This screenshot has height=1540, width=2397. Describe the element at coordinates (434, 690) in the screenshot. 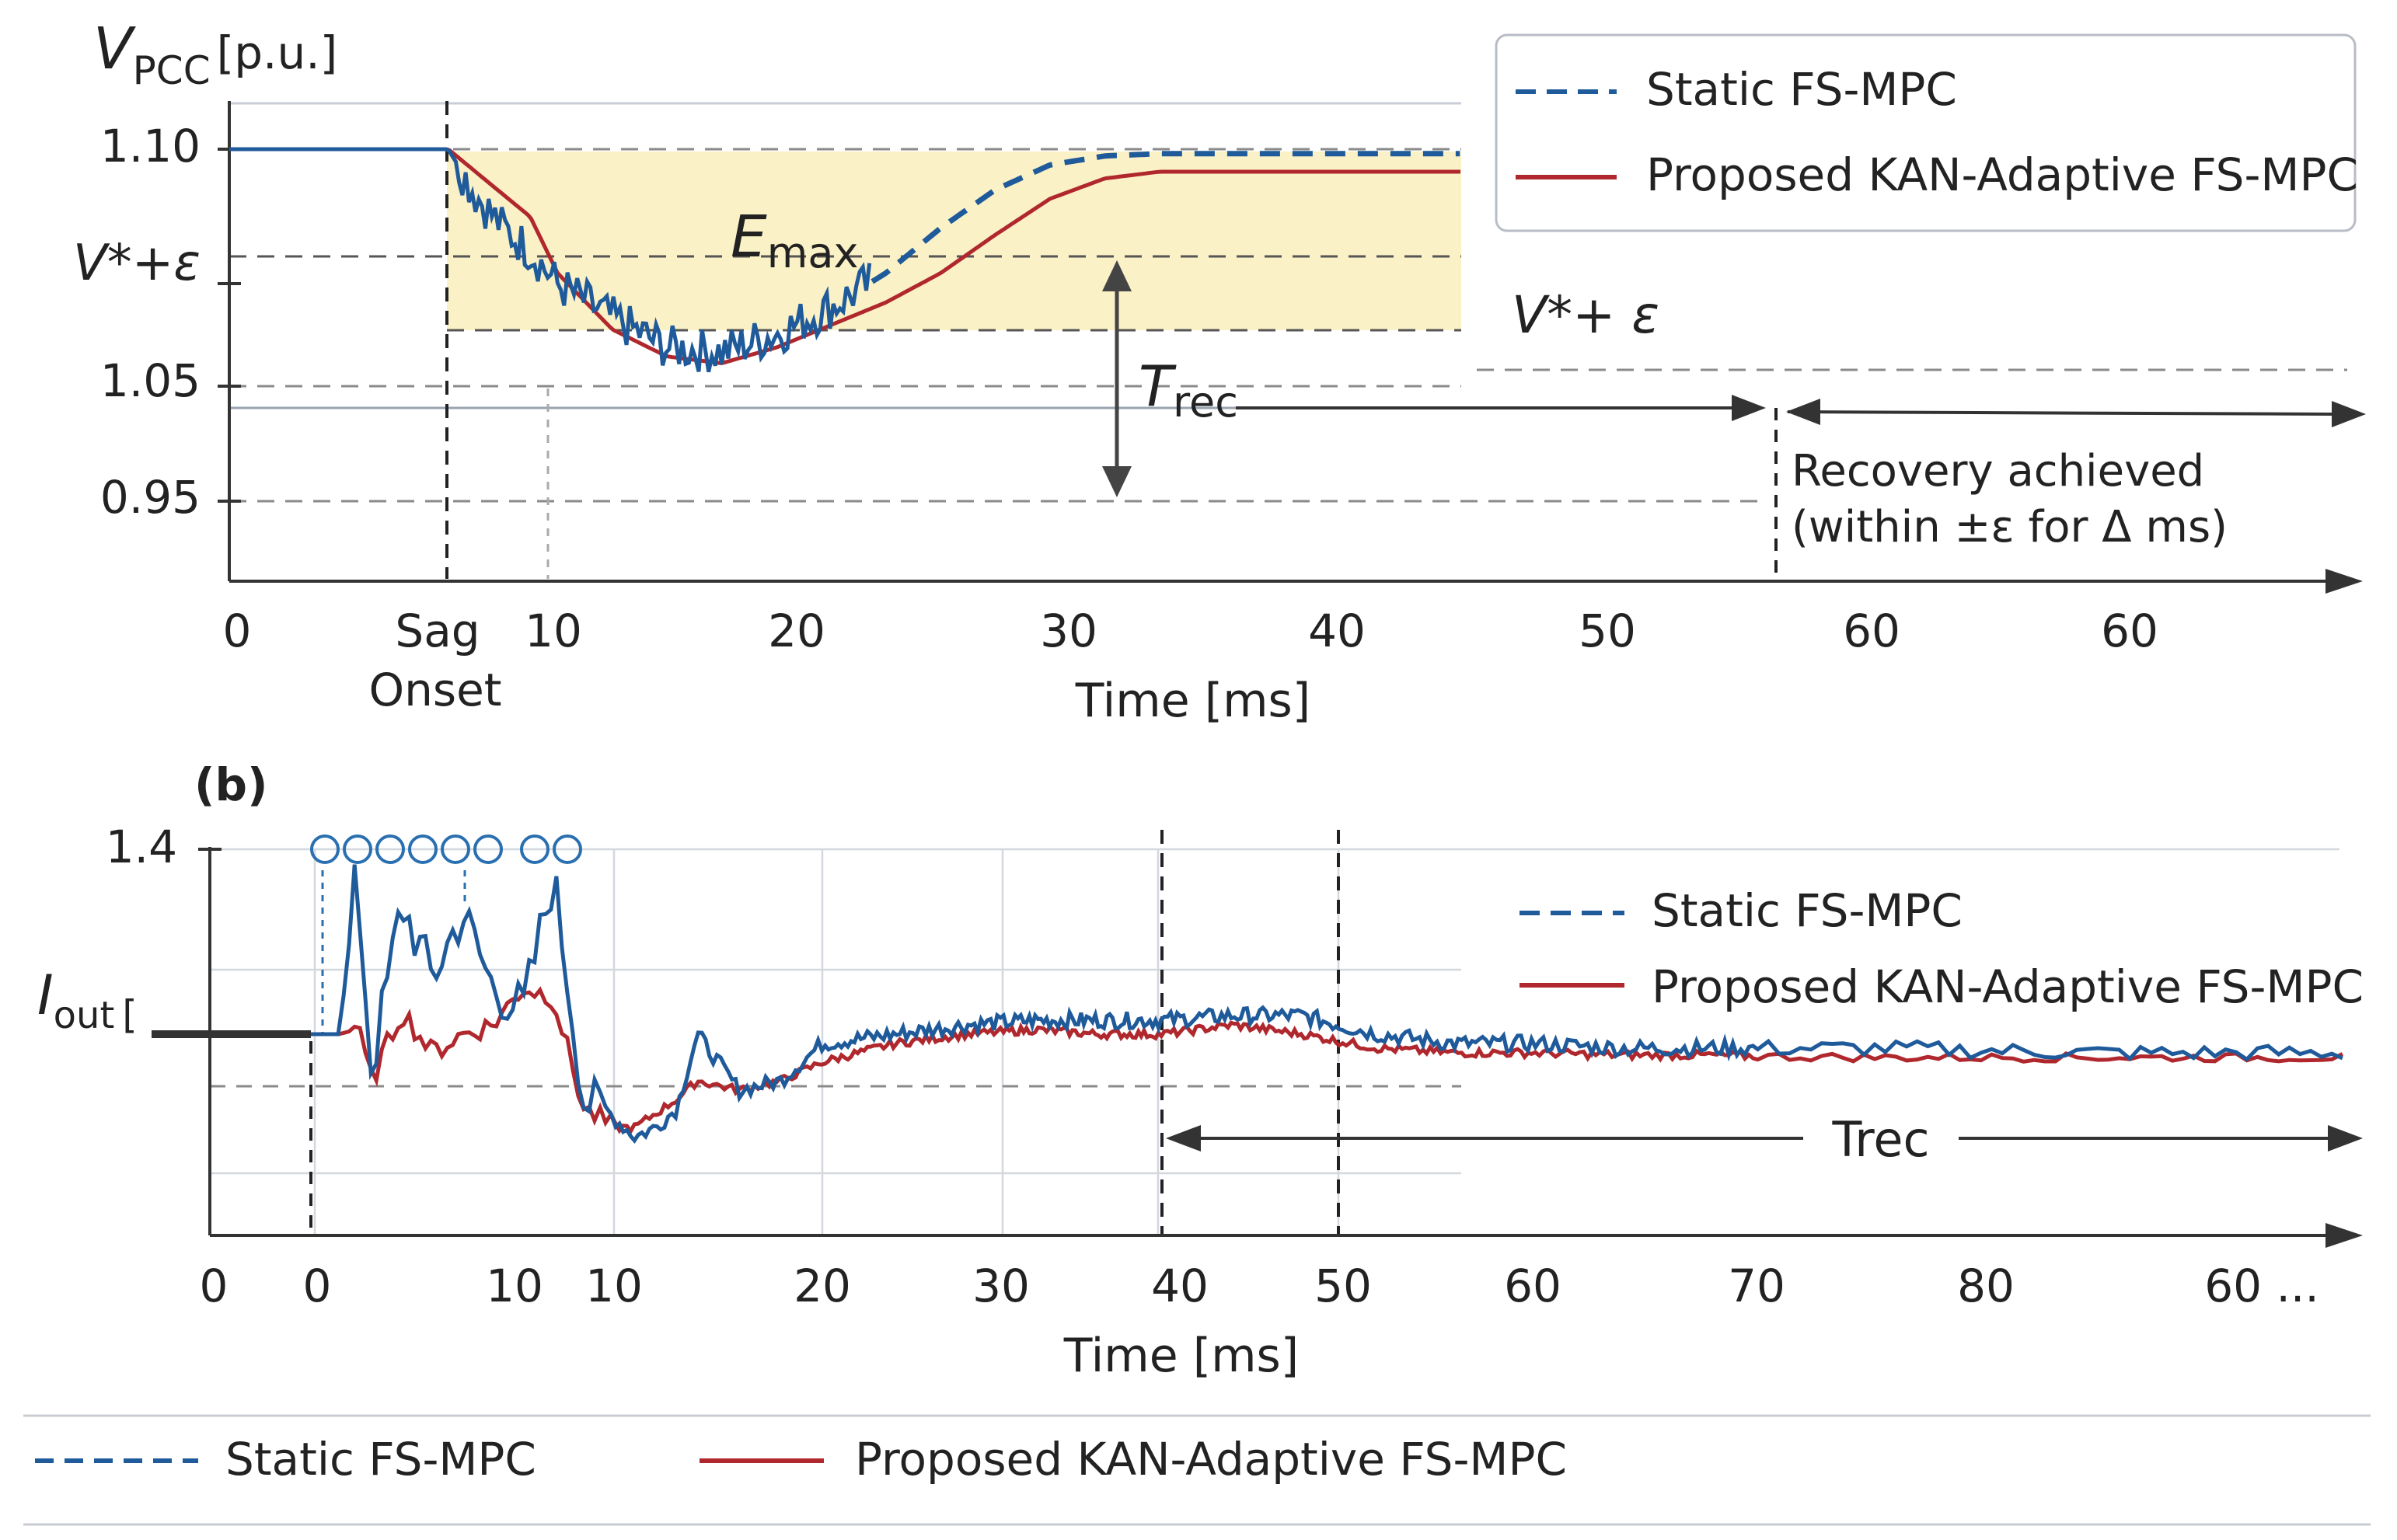

I see `x-tick-a-onset: Onset` at that location.